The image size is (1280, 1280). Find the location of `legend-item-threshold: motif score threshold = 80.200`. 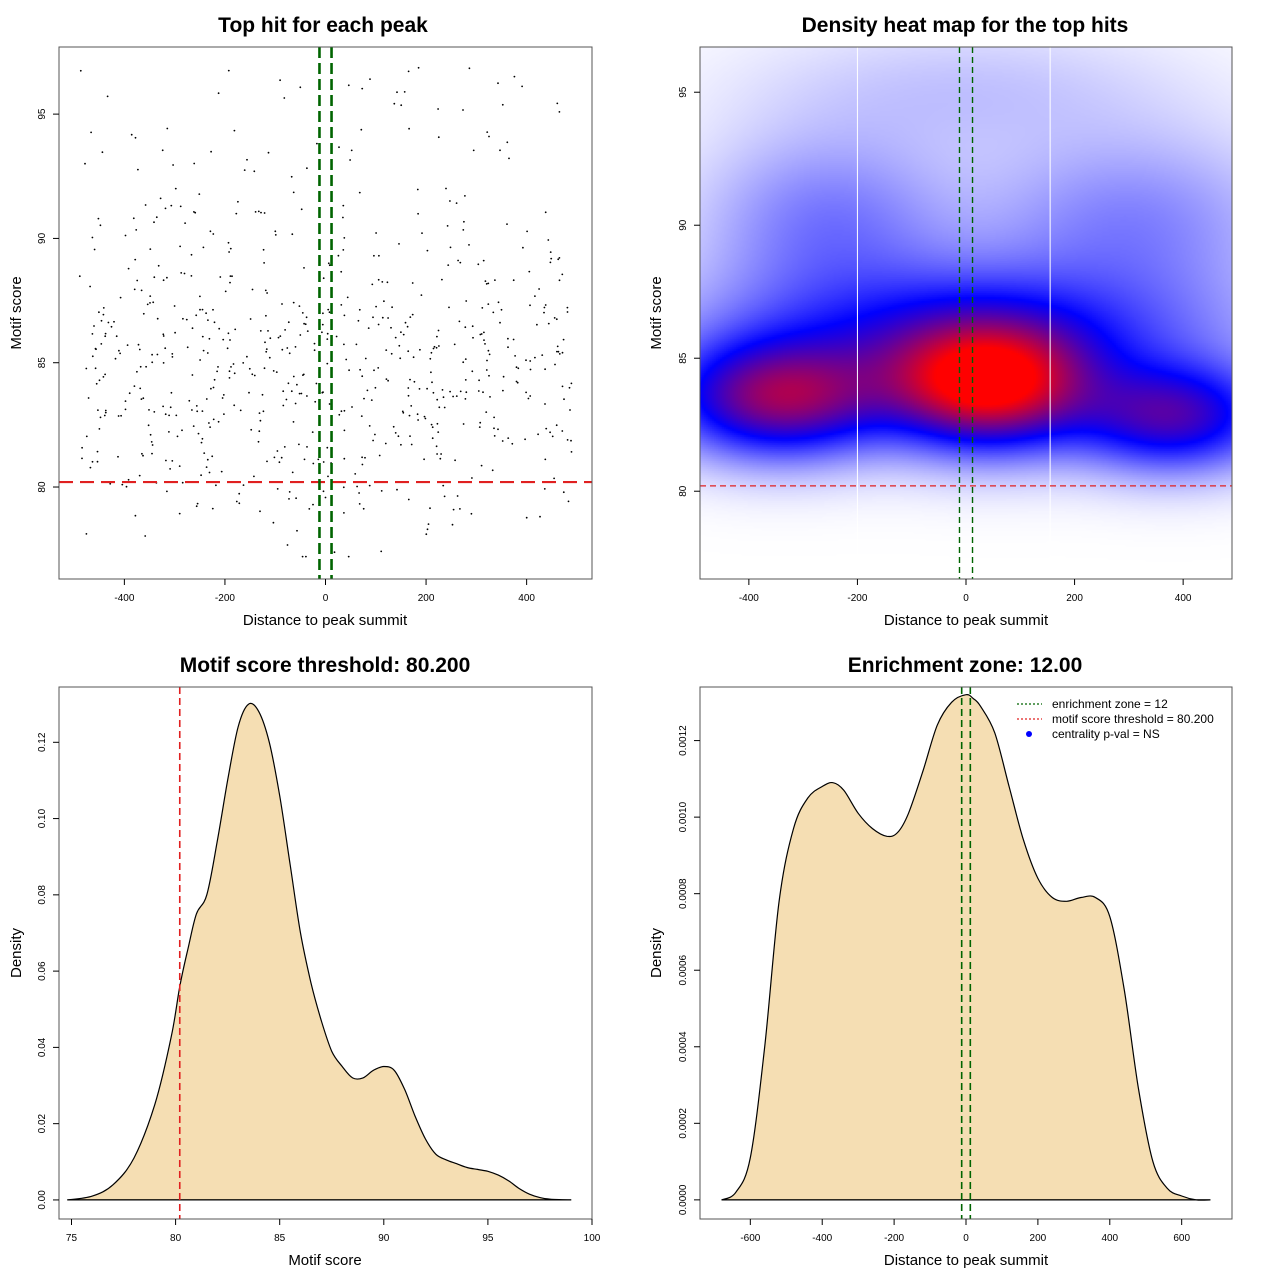

legend-item-threshold: motif score threshold = 80.200 is located at coordinates (1115, 719).